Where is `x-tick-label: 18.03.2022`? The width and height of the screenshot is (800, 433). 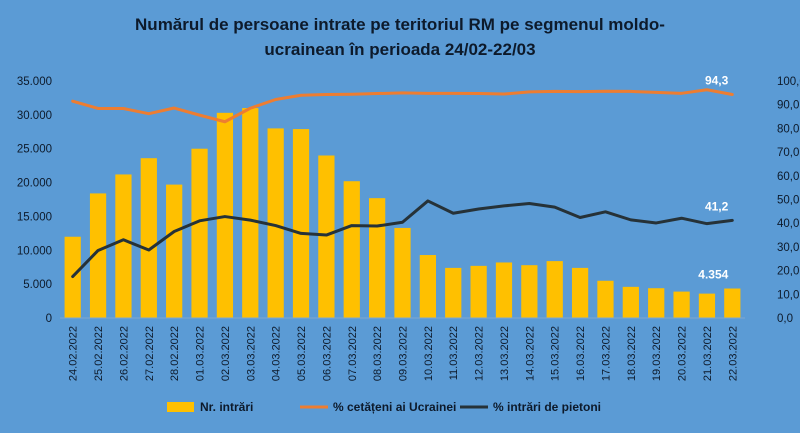 x-tick-label: 18.03.2022 is located at coordinates (632, 353).